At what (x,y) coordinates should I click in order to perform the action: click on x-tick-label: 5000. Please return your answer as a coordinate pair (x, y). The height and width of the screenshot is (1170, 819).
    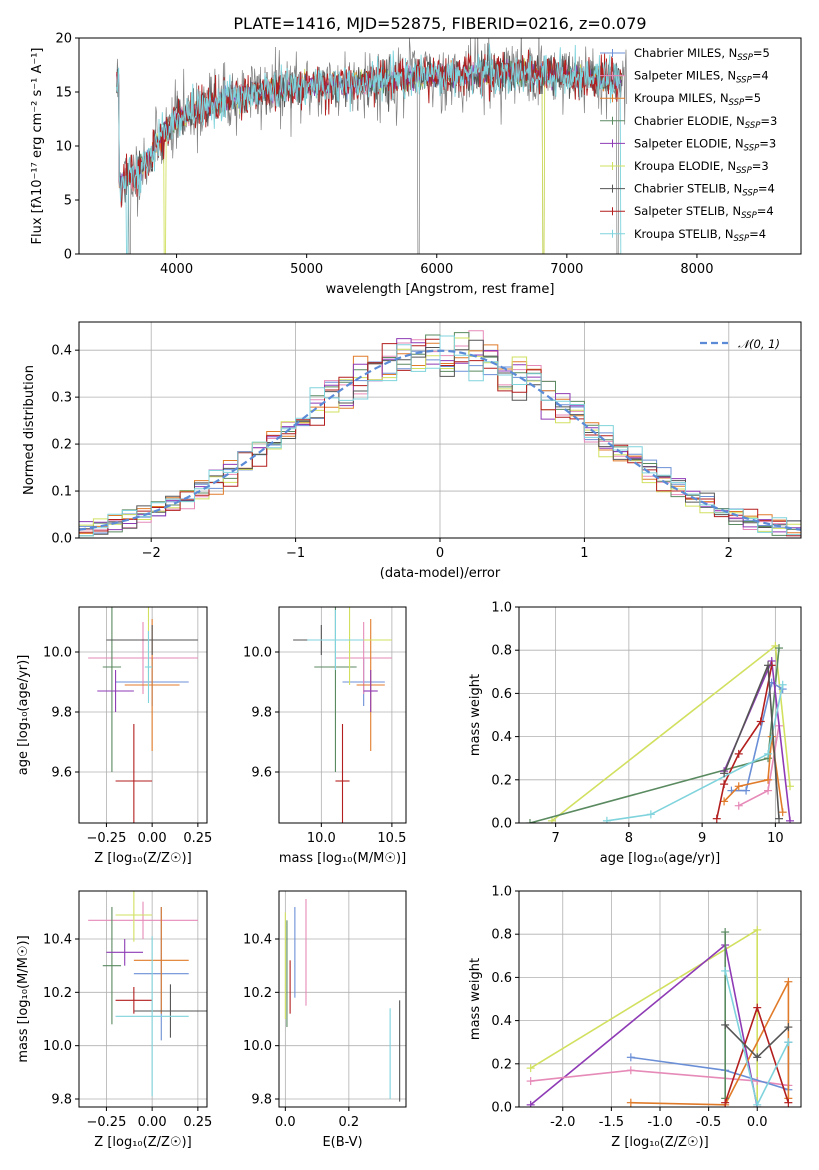
    Looking at the image, I should click on (306, 269).